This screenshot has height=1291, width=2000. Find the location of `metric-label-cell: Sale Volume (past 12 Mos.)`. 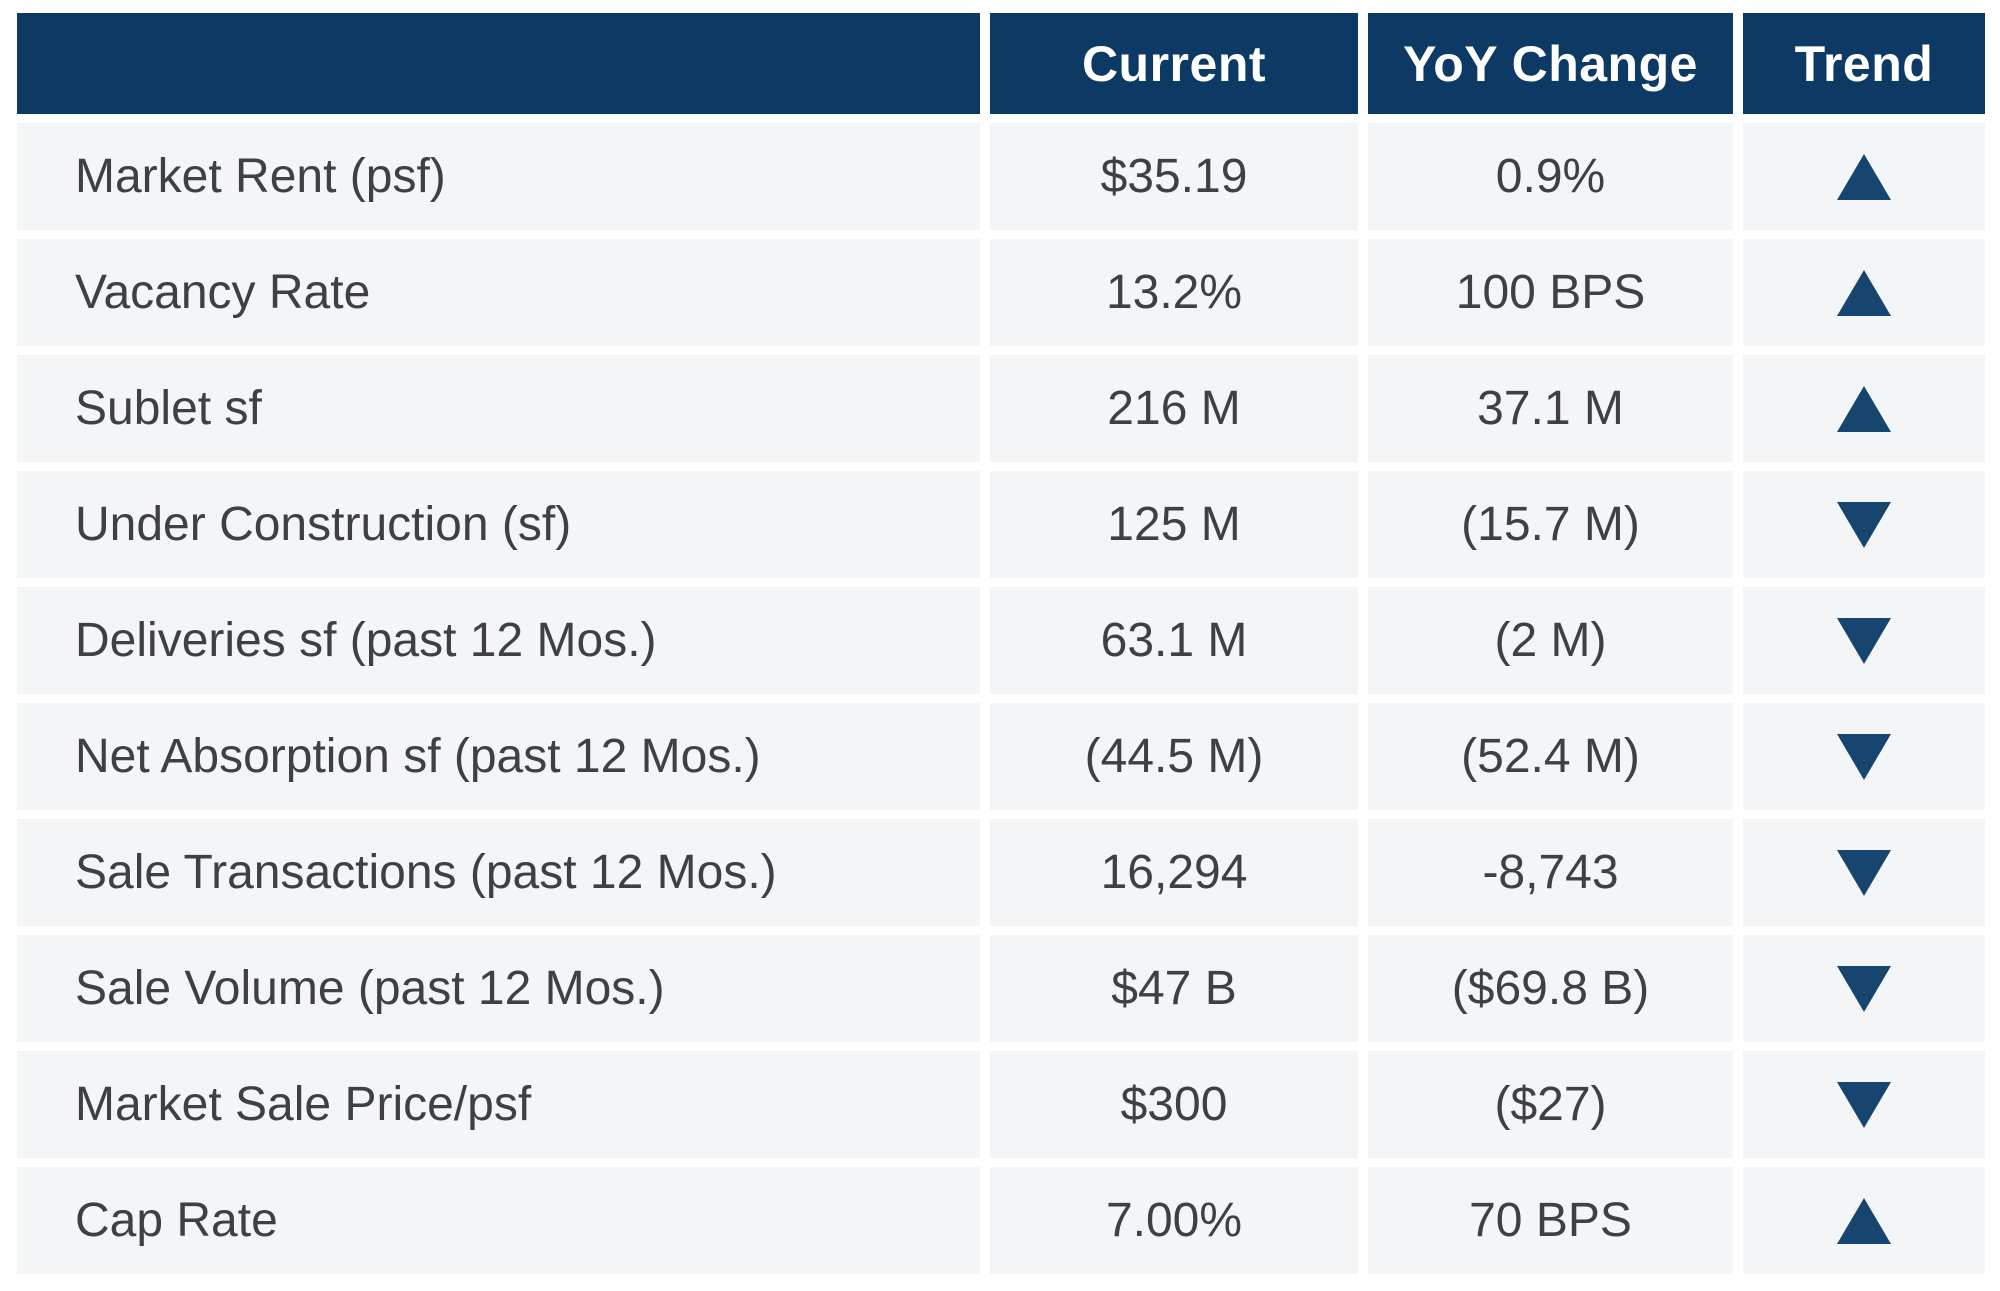

metric-label-cell: Sale Volume (past 12 Mos.) is located at coordinates (498, 988).